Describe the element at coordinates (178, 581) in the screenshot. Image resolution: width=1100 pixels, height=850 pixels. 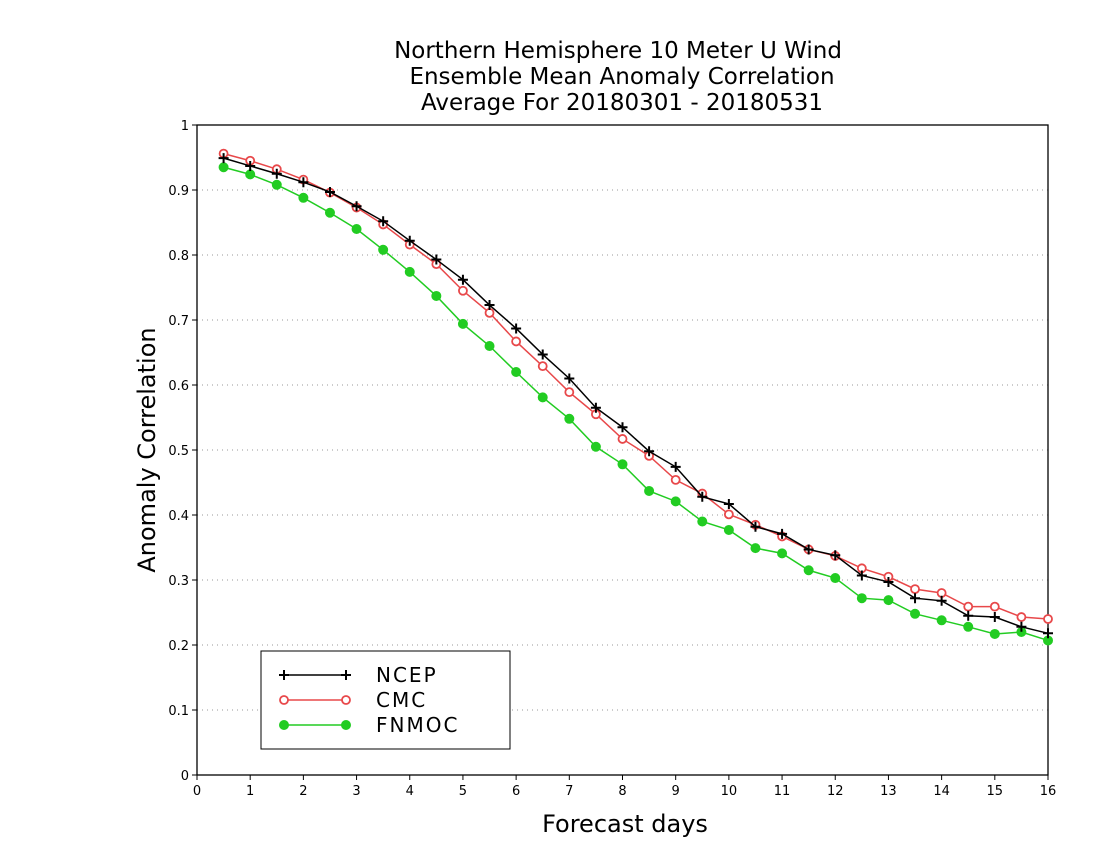
I see `y-tick-label: 0.3` at that location.